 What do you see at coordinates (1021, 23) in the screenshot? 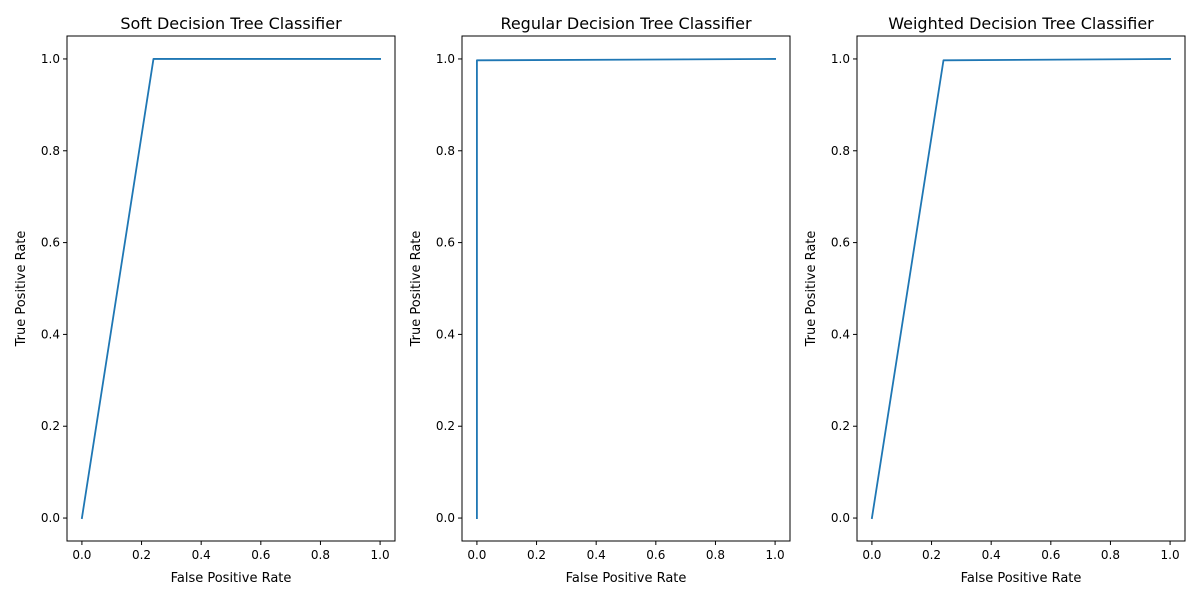
I see `subplot-title: Weighted Decision Tree Classifier` at bounding box center [1021, 23].